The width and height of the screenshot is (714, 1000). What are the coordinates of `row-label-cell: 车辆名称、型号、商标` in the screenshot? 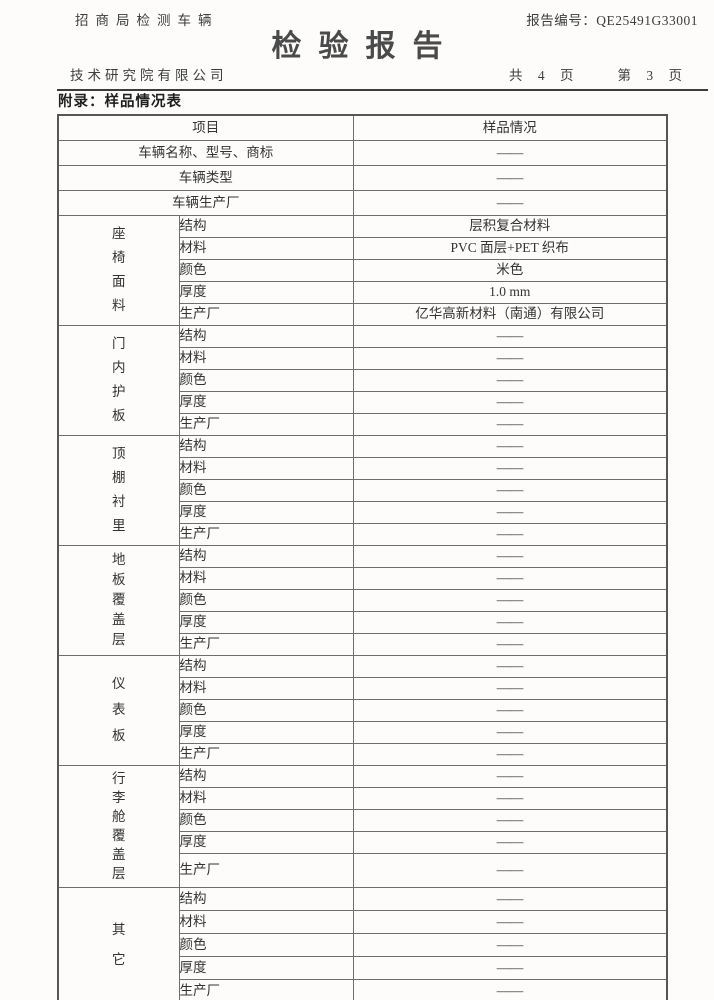 It's located at (205, 152).